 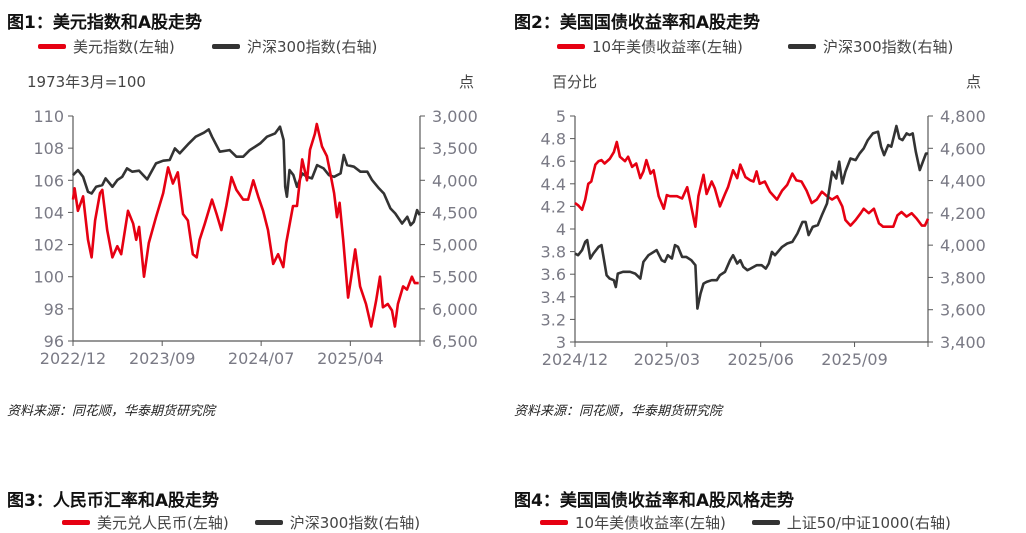 I want to click on figure-1-legend-dxy: 美元指数(左轴), so click(x=106, y=46).